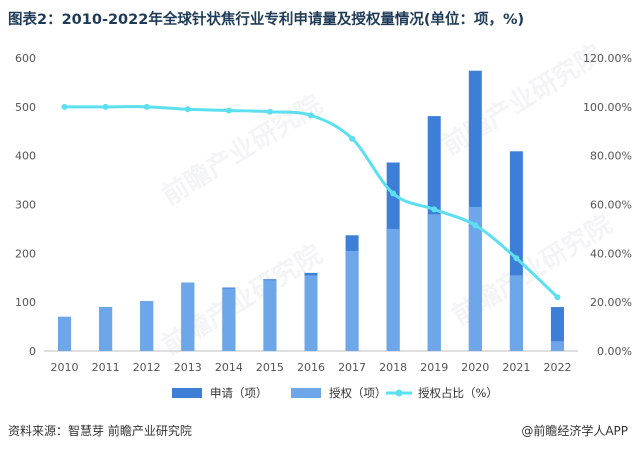 Image resolution: width=640 pixels, height=450 pixels. I want to click on legend-label-apply: 申请（项）, so click(239, 393).